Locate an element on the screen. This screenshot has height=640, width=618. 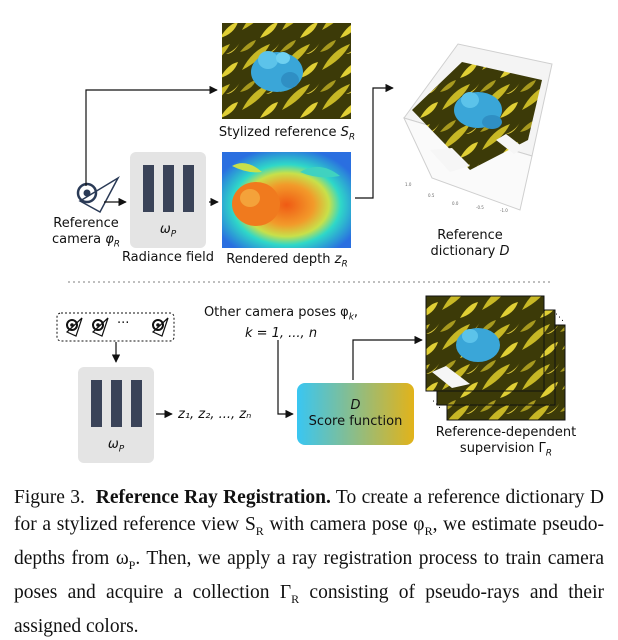
score-function-label: D Score function is located at coordinates (355, 413).